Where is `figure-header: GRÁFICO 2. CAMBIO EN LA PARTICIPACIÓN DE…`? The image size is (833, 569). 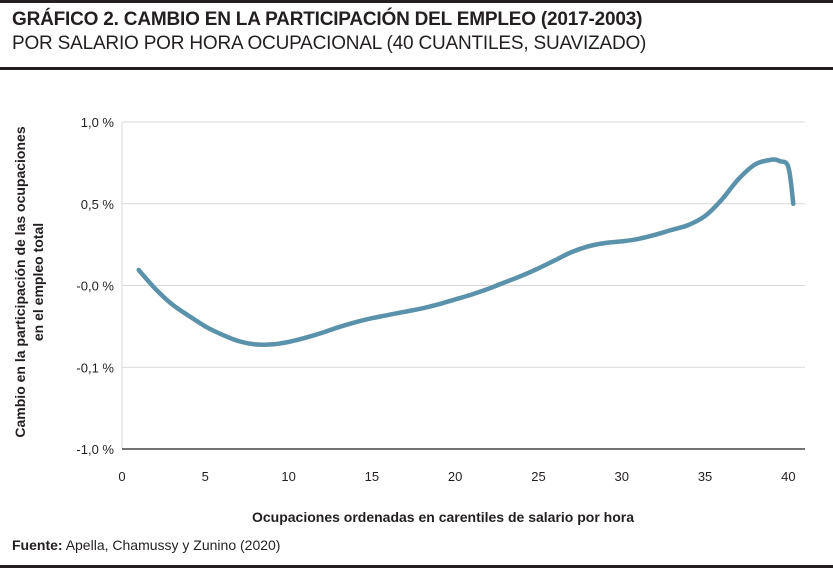
figure-header: GRÁFICO 2. CAMBIO EN LA PARTICIPACIÓN DE… is located at coordinates (329, 32).